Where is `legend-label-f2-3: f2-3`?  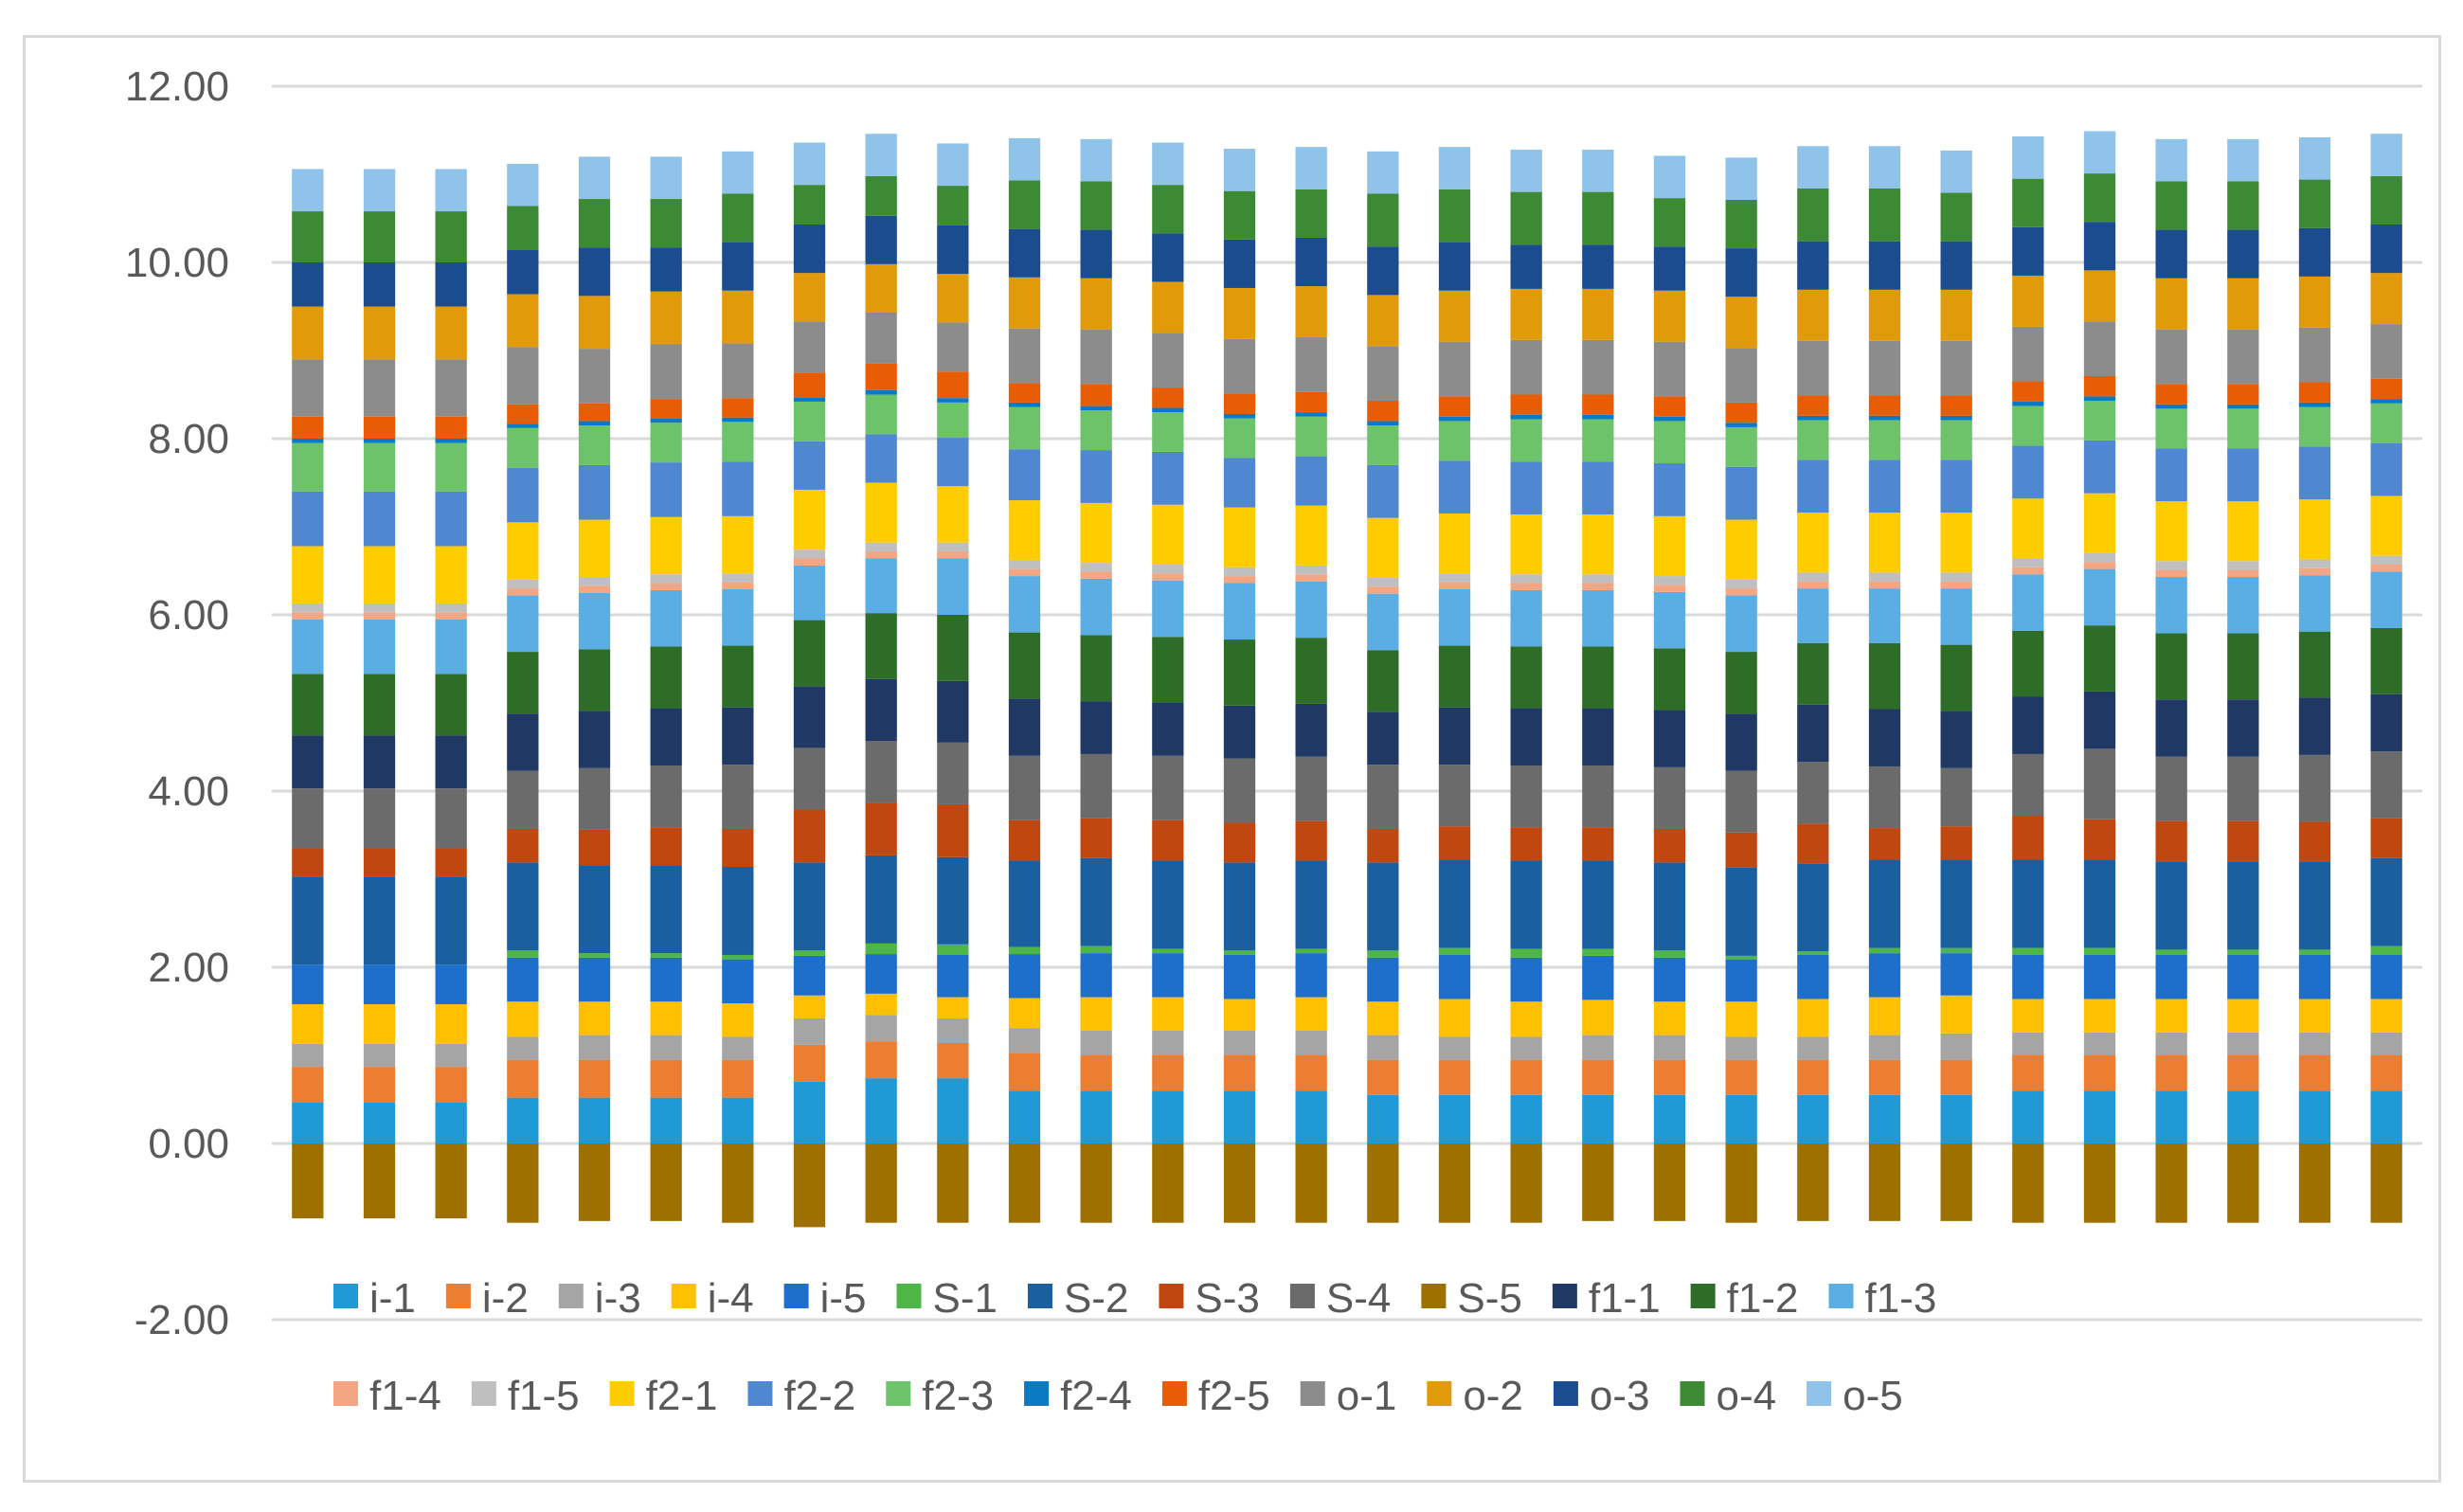 legend-label-f2-3: f2-3 is located at coordinates (958, 1396).